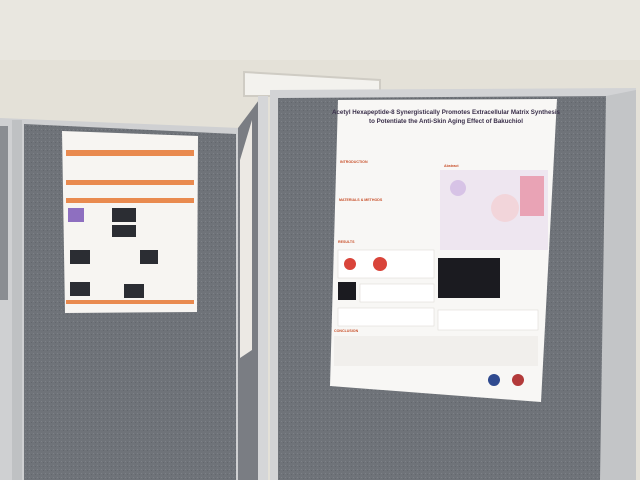 This screenshot has width=640, height=480. I want to click on section-heading: INTRODUCTION, so click(354, 162).